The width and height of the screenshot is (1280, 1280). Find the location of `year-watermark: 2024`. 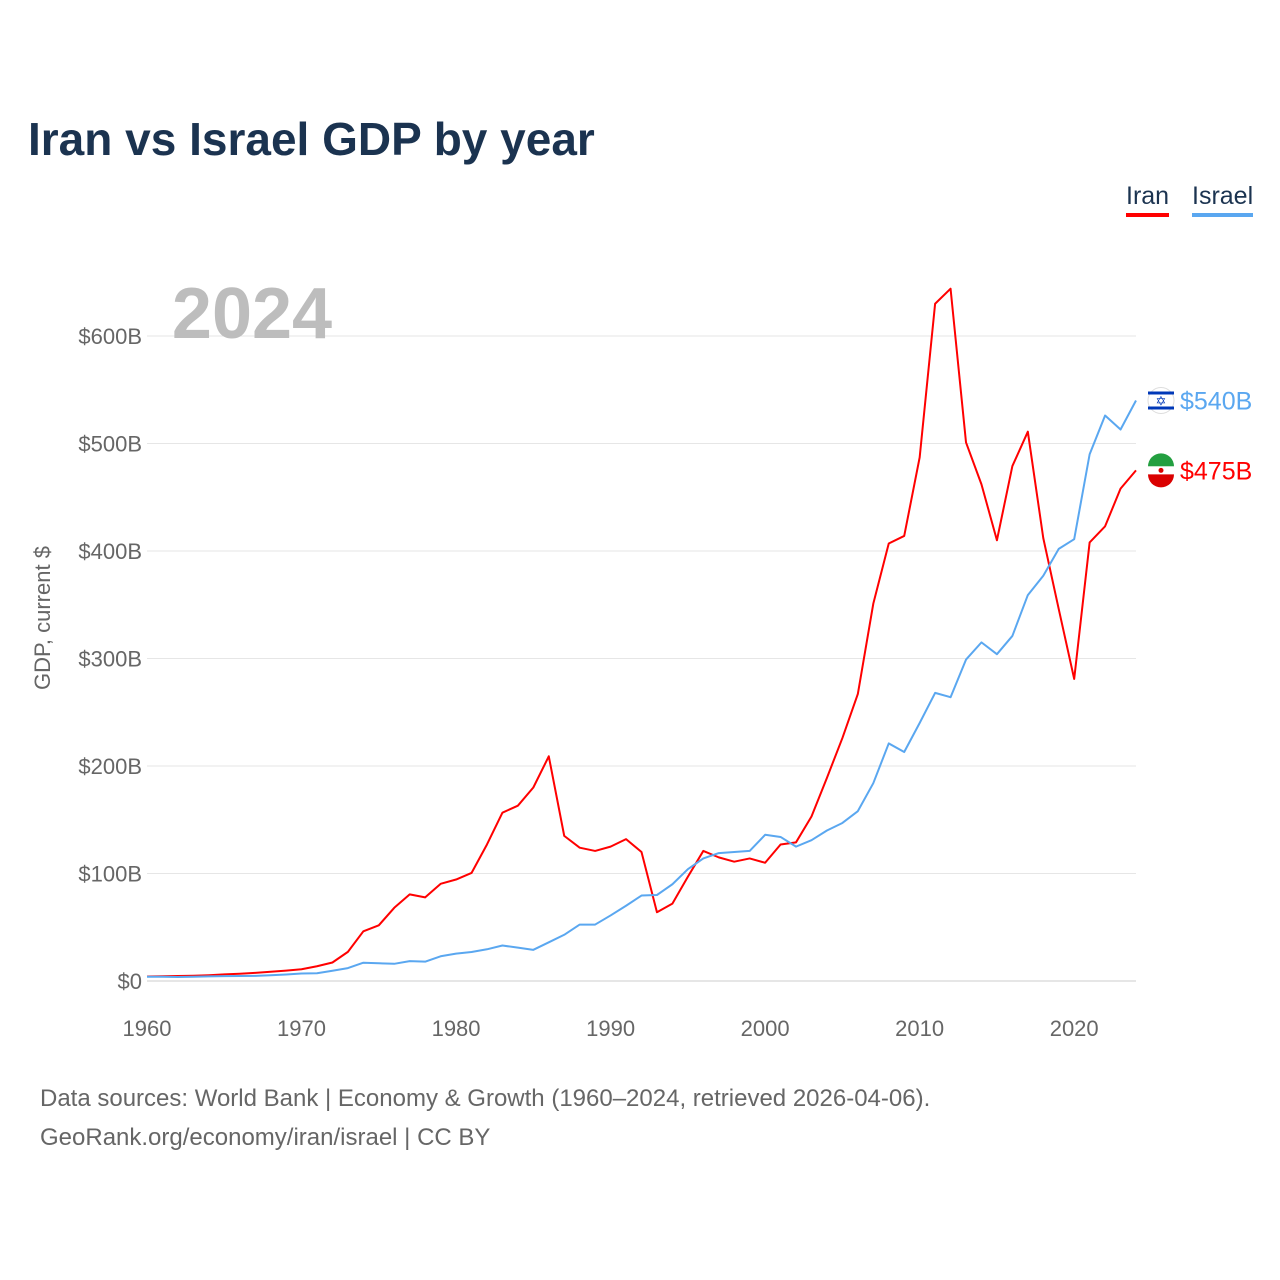

year-watermark: 2024 is located at coordinates (252, 314).